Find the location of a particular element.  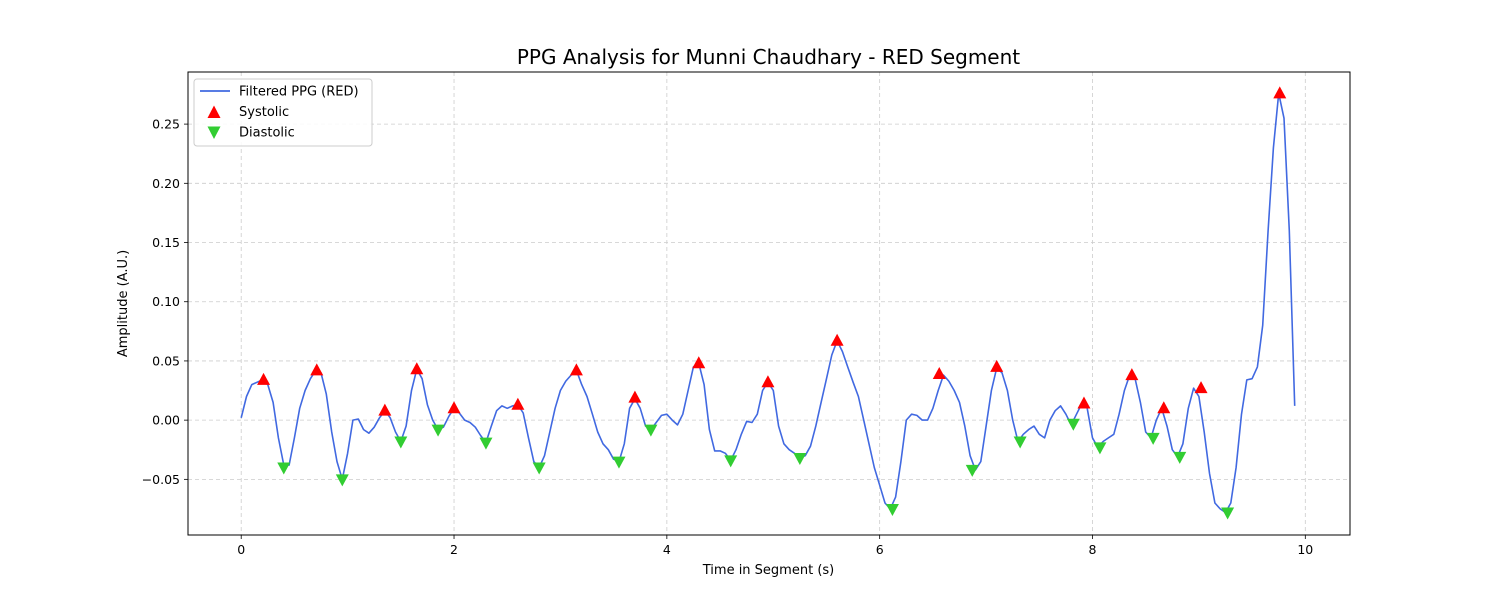

y-tick-label: 0.25 is located at coordinates (166, 124).